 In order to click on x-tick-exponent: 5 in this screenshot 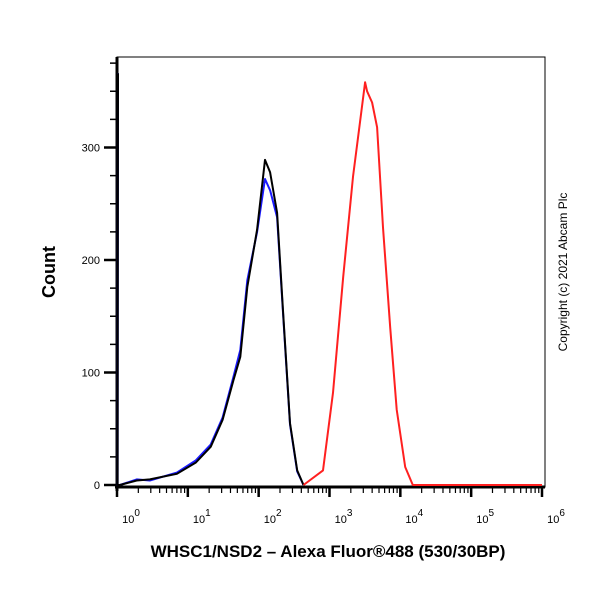, I will do `click(492, 513)`.